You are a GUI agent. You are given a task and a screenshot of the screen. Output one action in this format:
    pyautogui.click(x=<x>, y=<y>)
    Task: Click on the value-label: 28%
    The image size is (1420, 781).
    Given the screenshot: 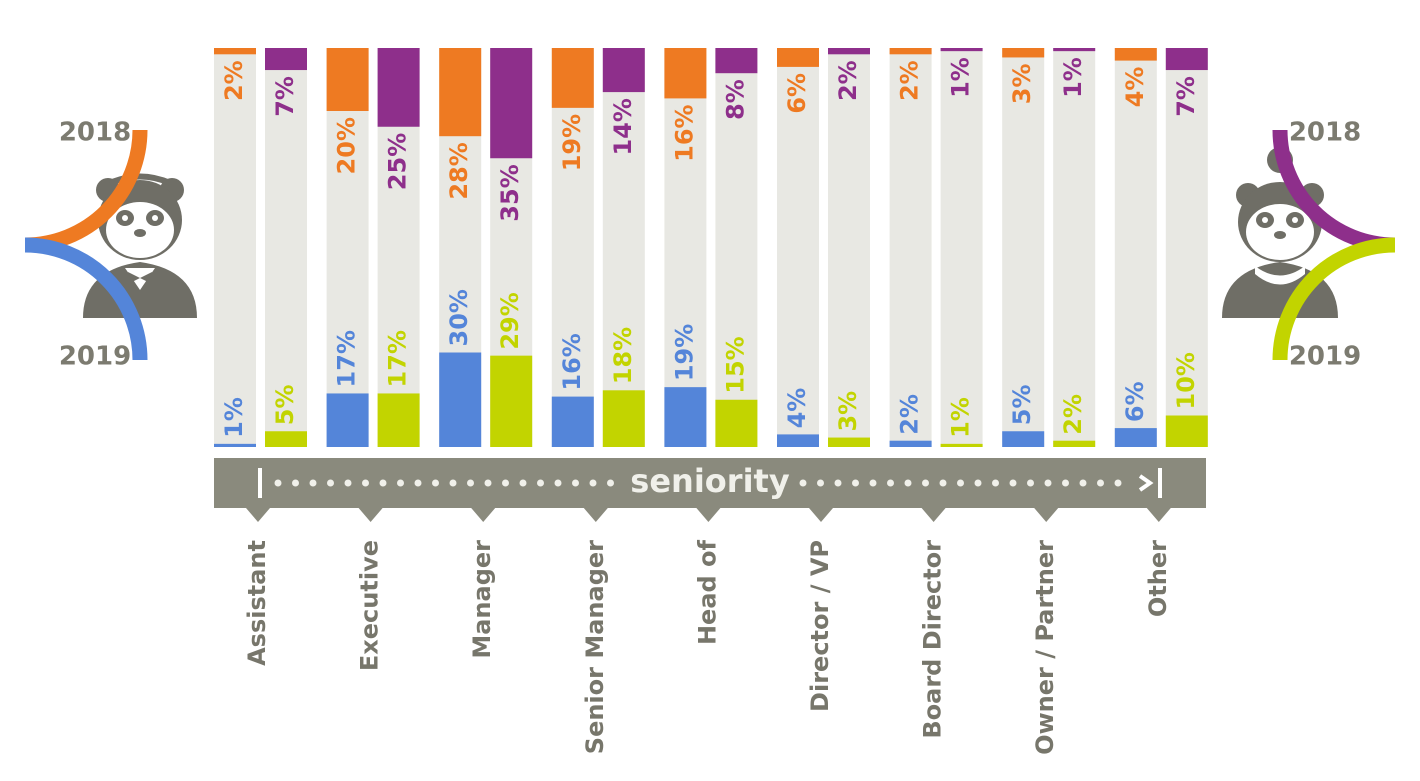 What is the action you would take?
    pyautogui.click(x=459, y=170)
    